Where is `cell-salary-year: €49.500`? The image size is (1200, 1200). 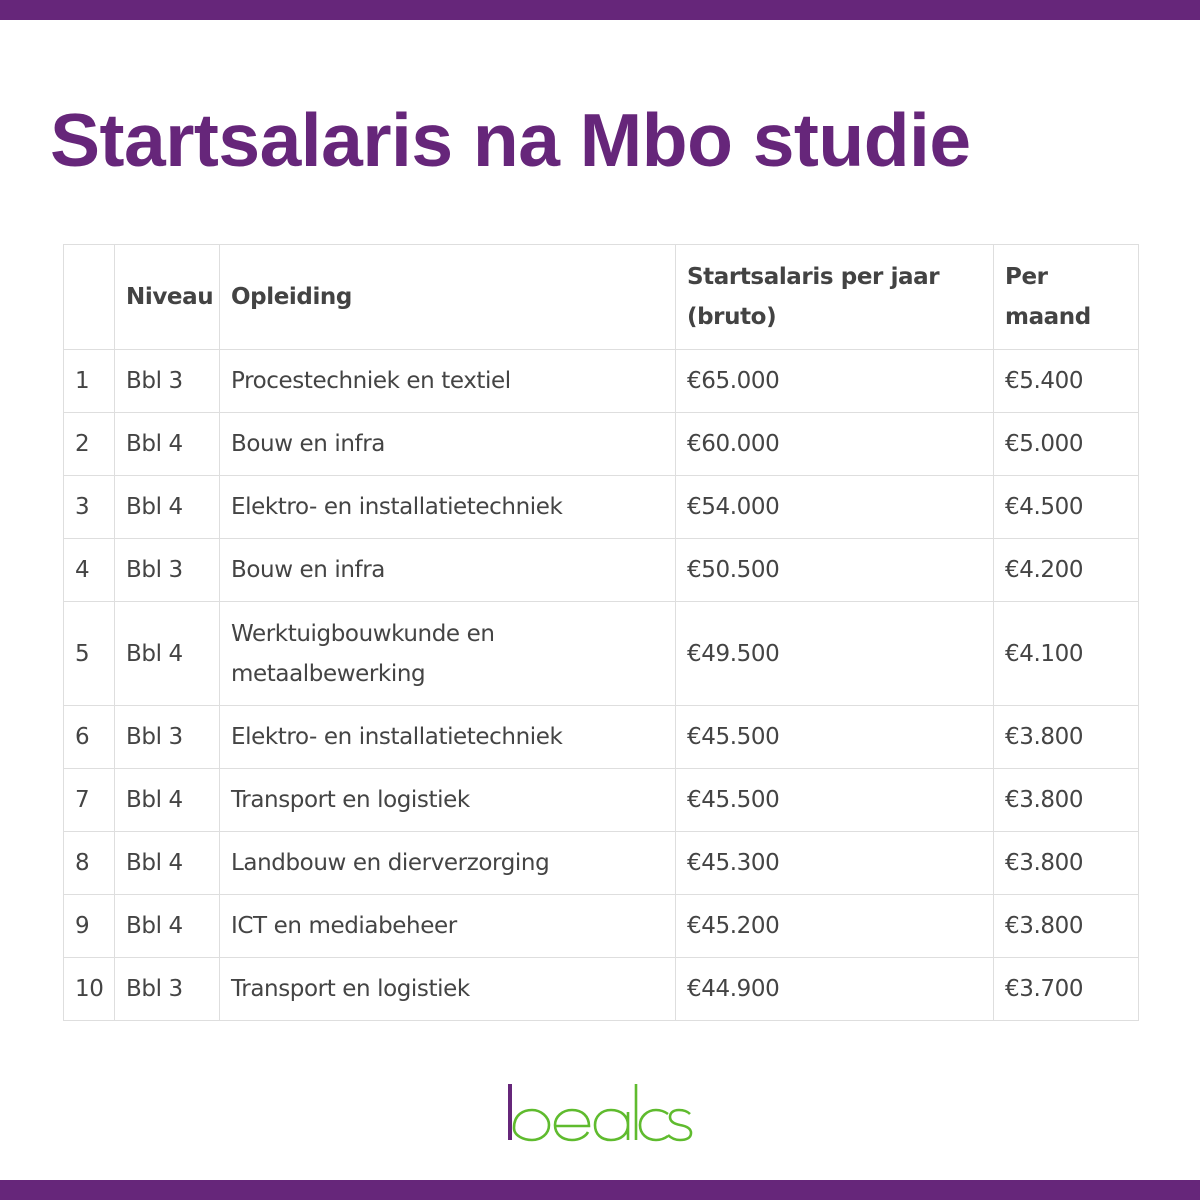
cell-salary-year: €49.500 is located at coordinates (834, 653).